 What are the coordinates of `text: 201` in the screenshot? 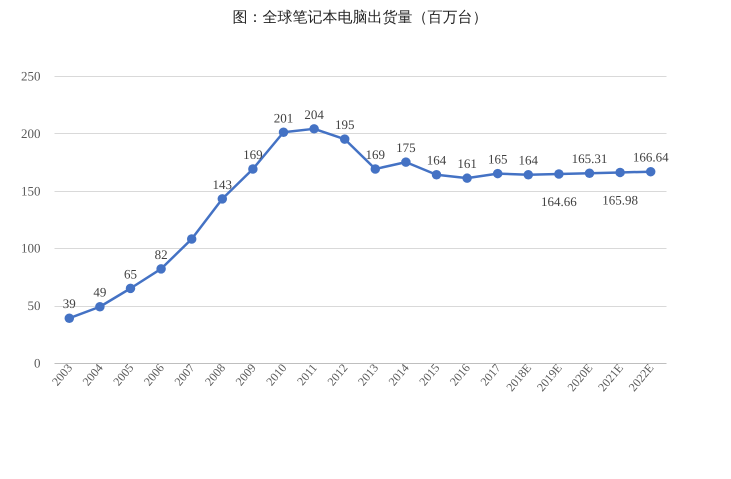 It's located at (284, 118).